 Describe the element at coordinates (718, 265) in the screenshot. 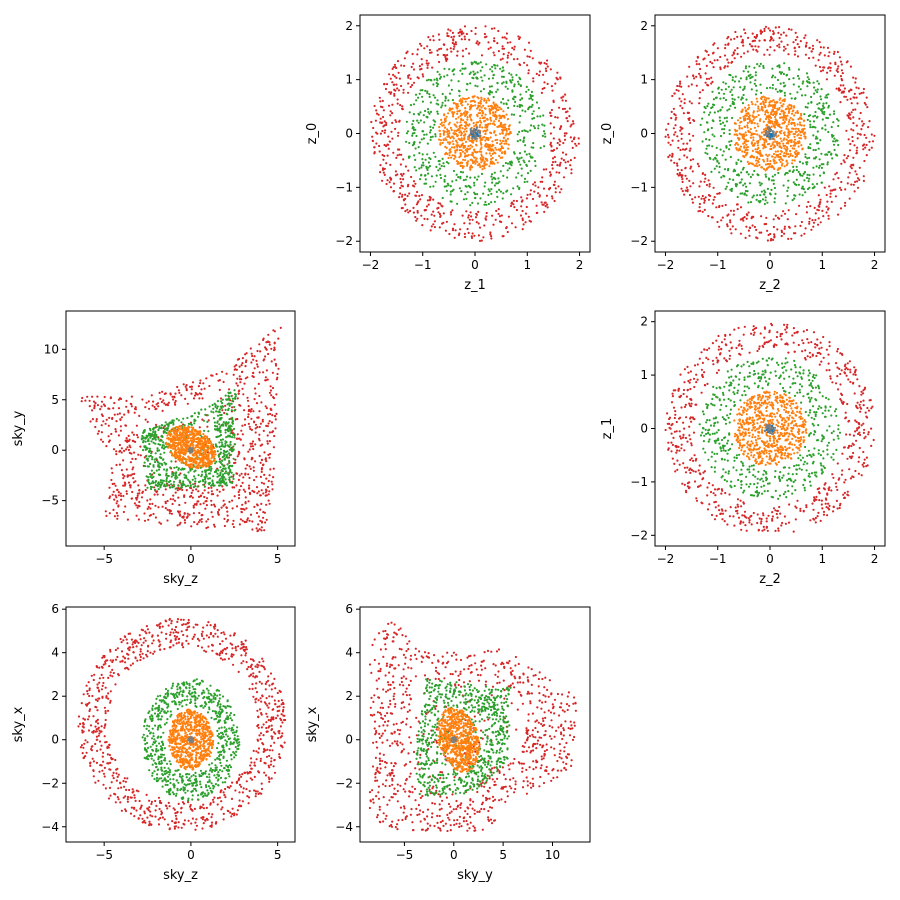

I see `x-tick-label: −1` at that location.